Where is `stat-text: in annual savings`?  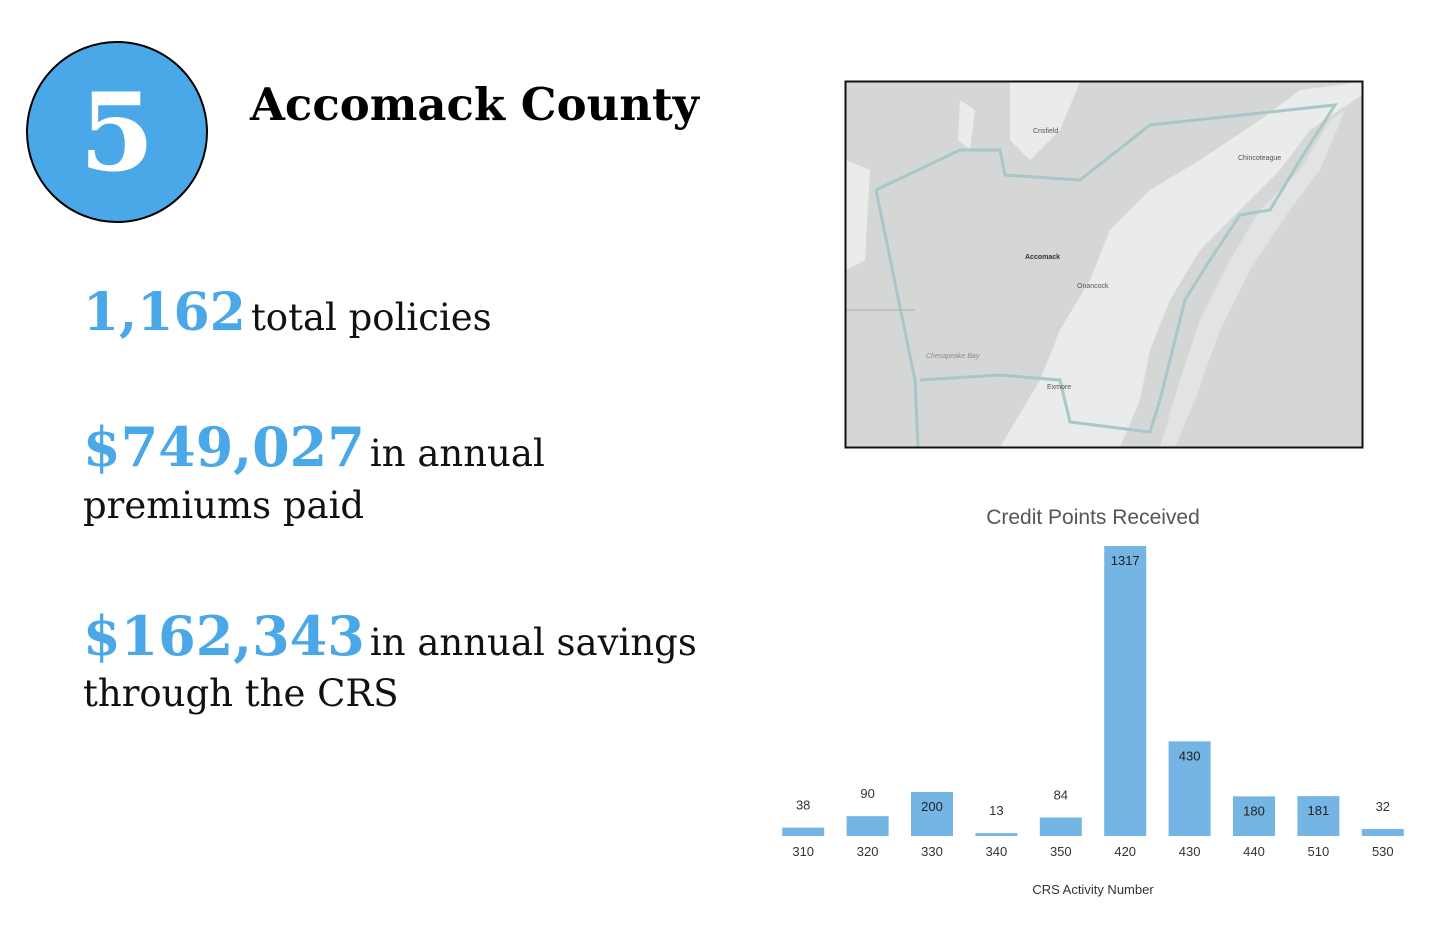 stat-text: in annual savings is located at coordinates (533, 642).